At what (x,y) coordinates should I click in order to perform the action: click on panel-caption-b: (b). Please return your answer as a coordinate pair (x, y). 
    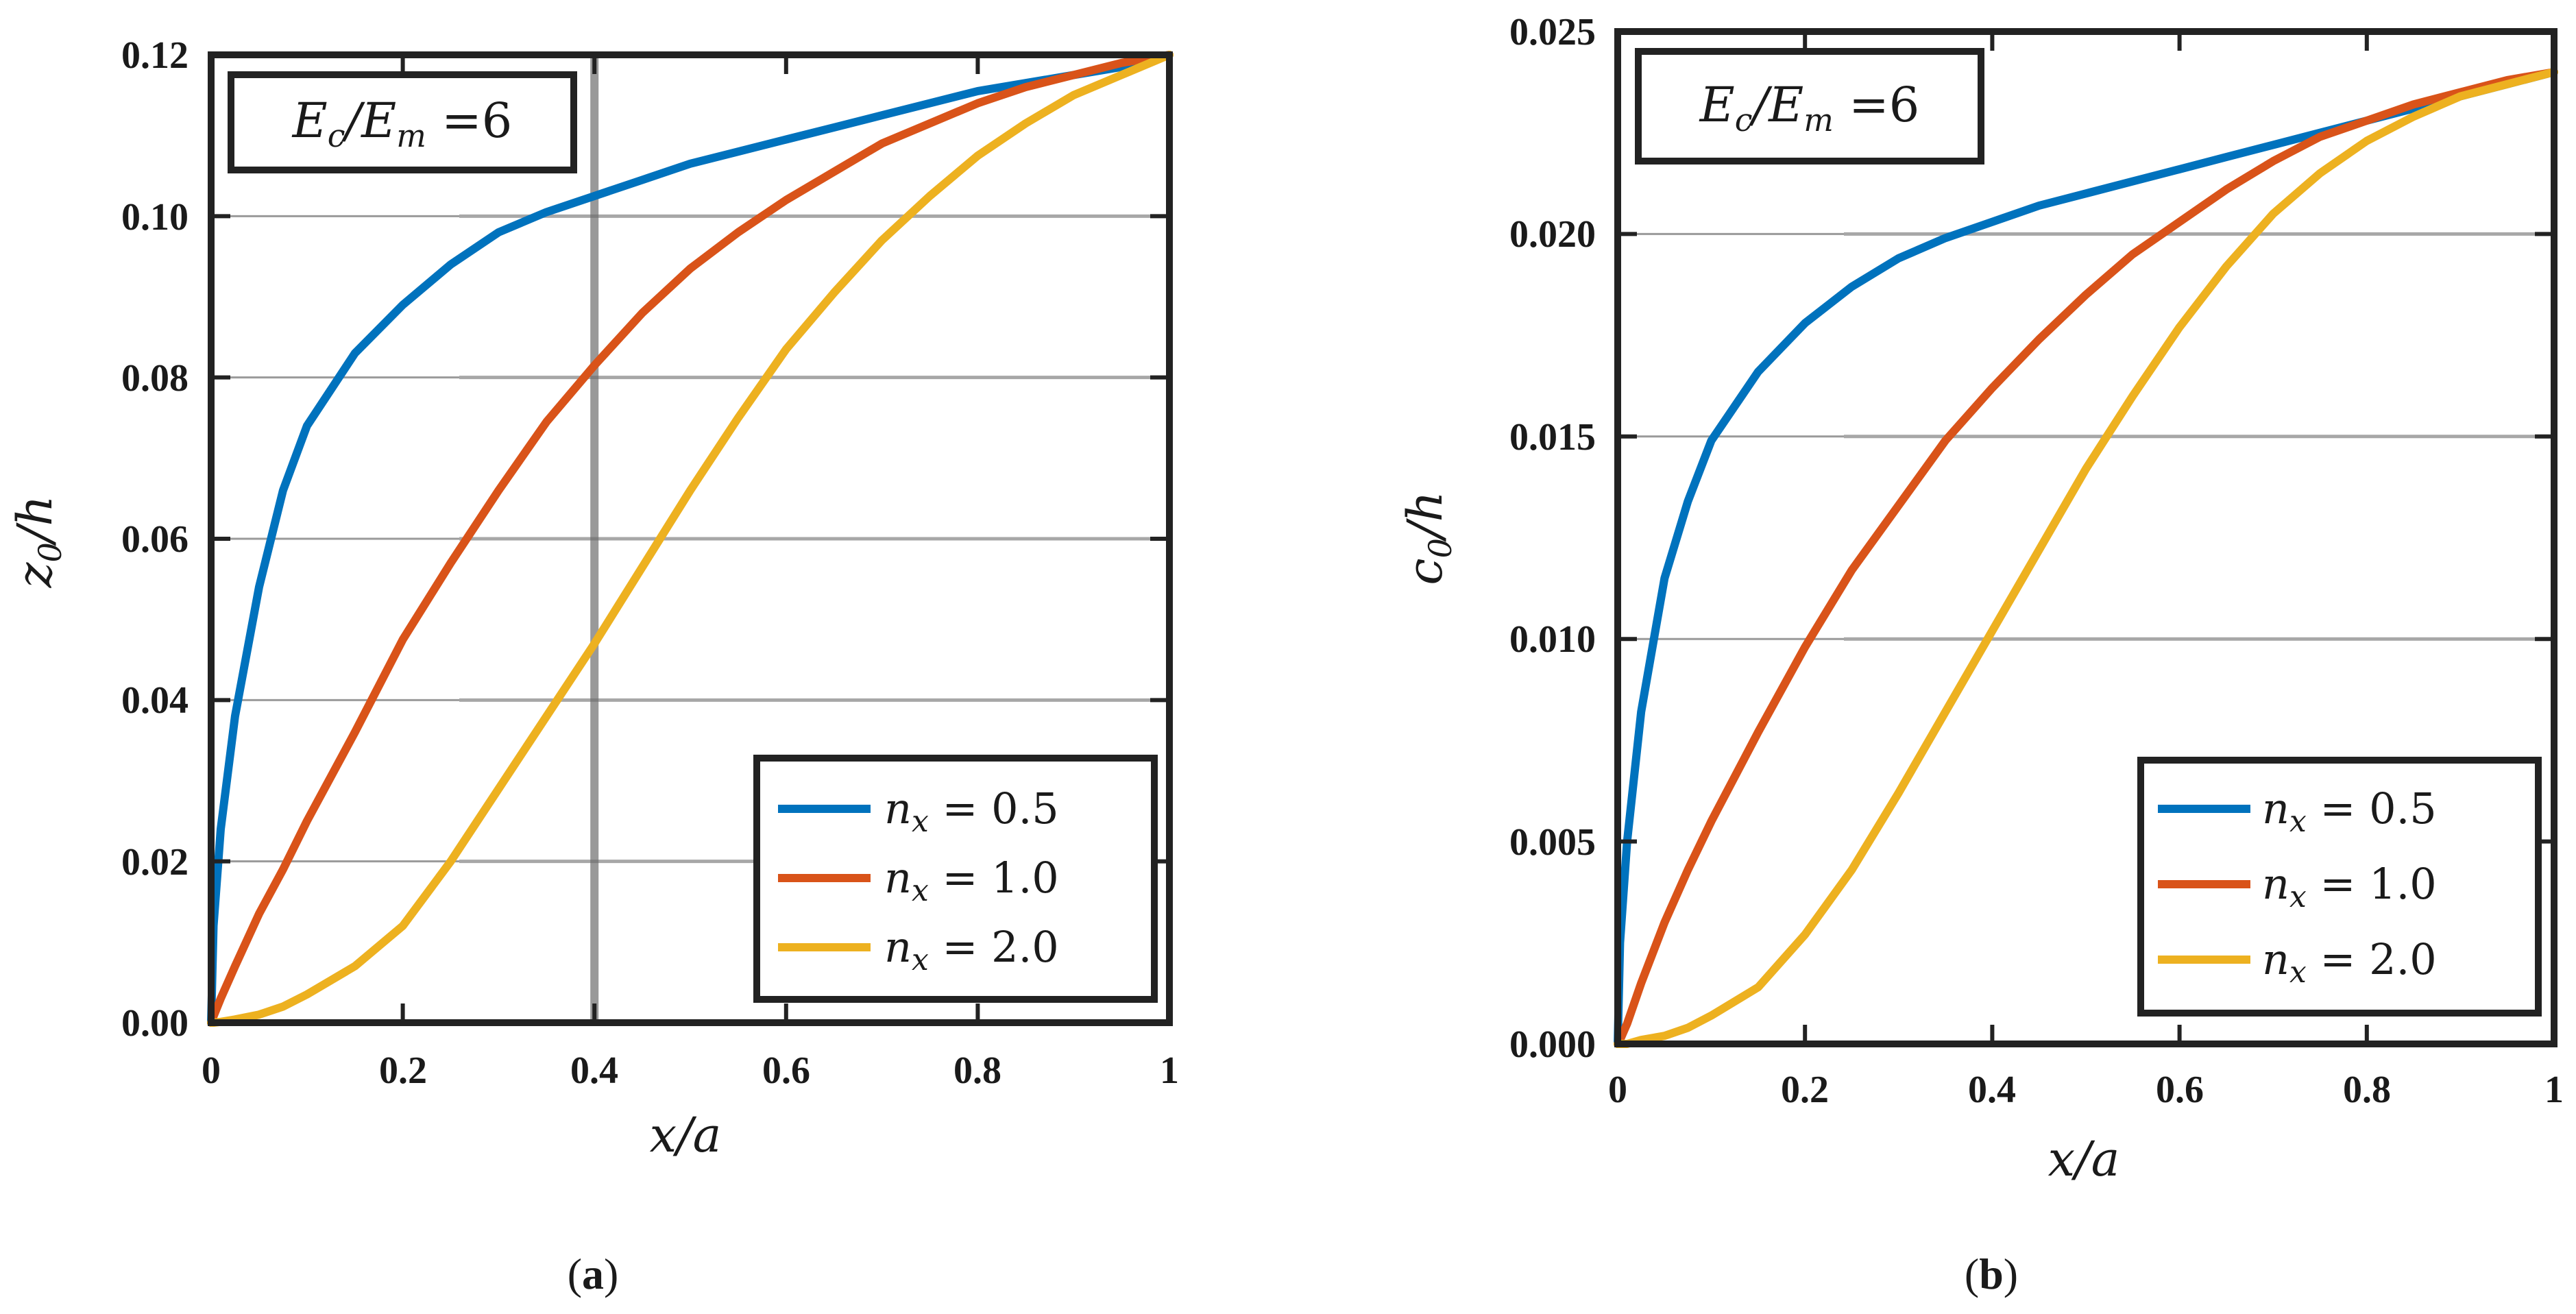
    Looking at the image, I should click on (1991, 1274).